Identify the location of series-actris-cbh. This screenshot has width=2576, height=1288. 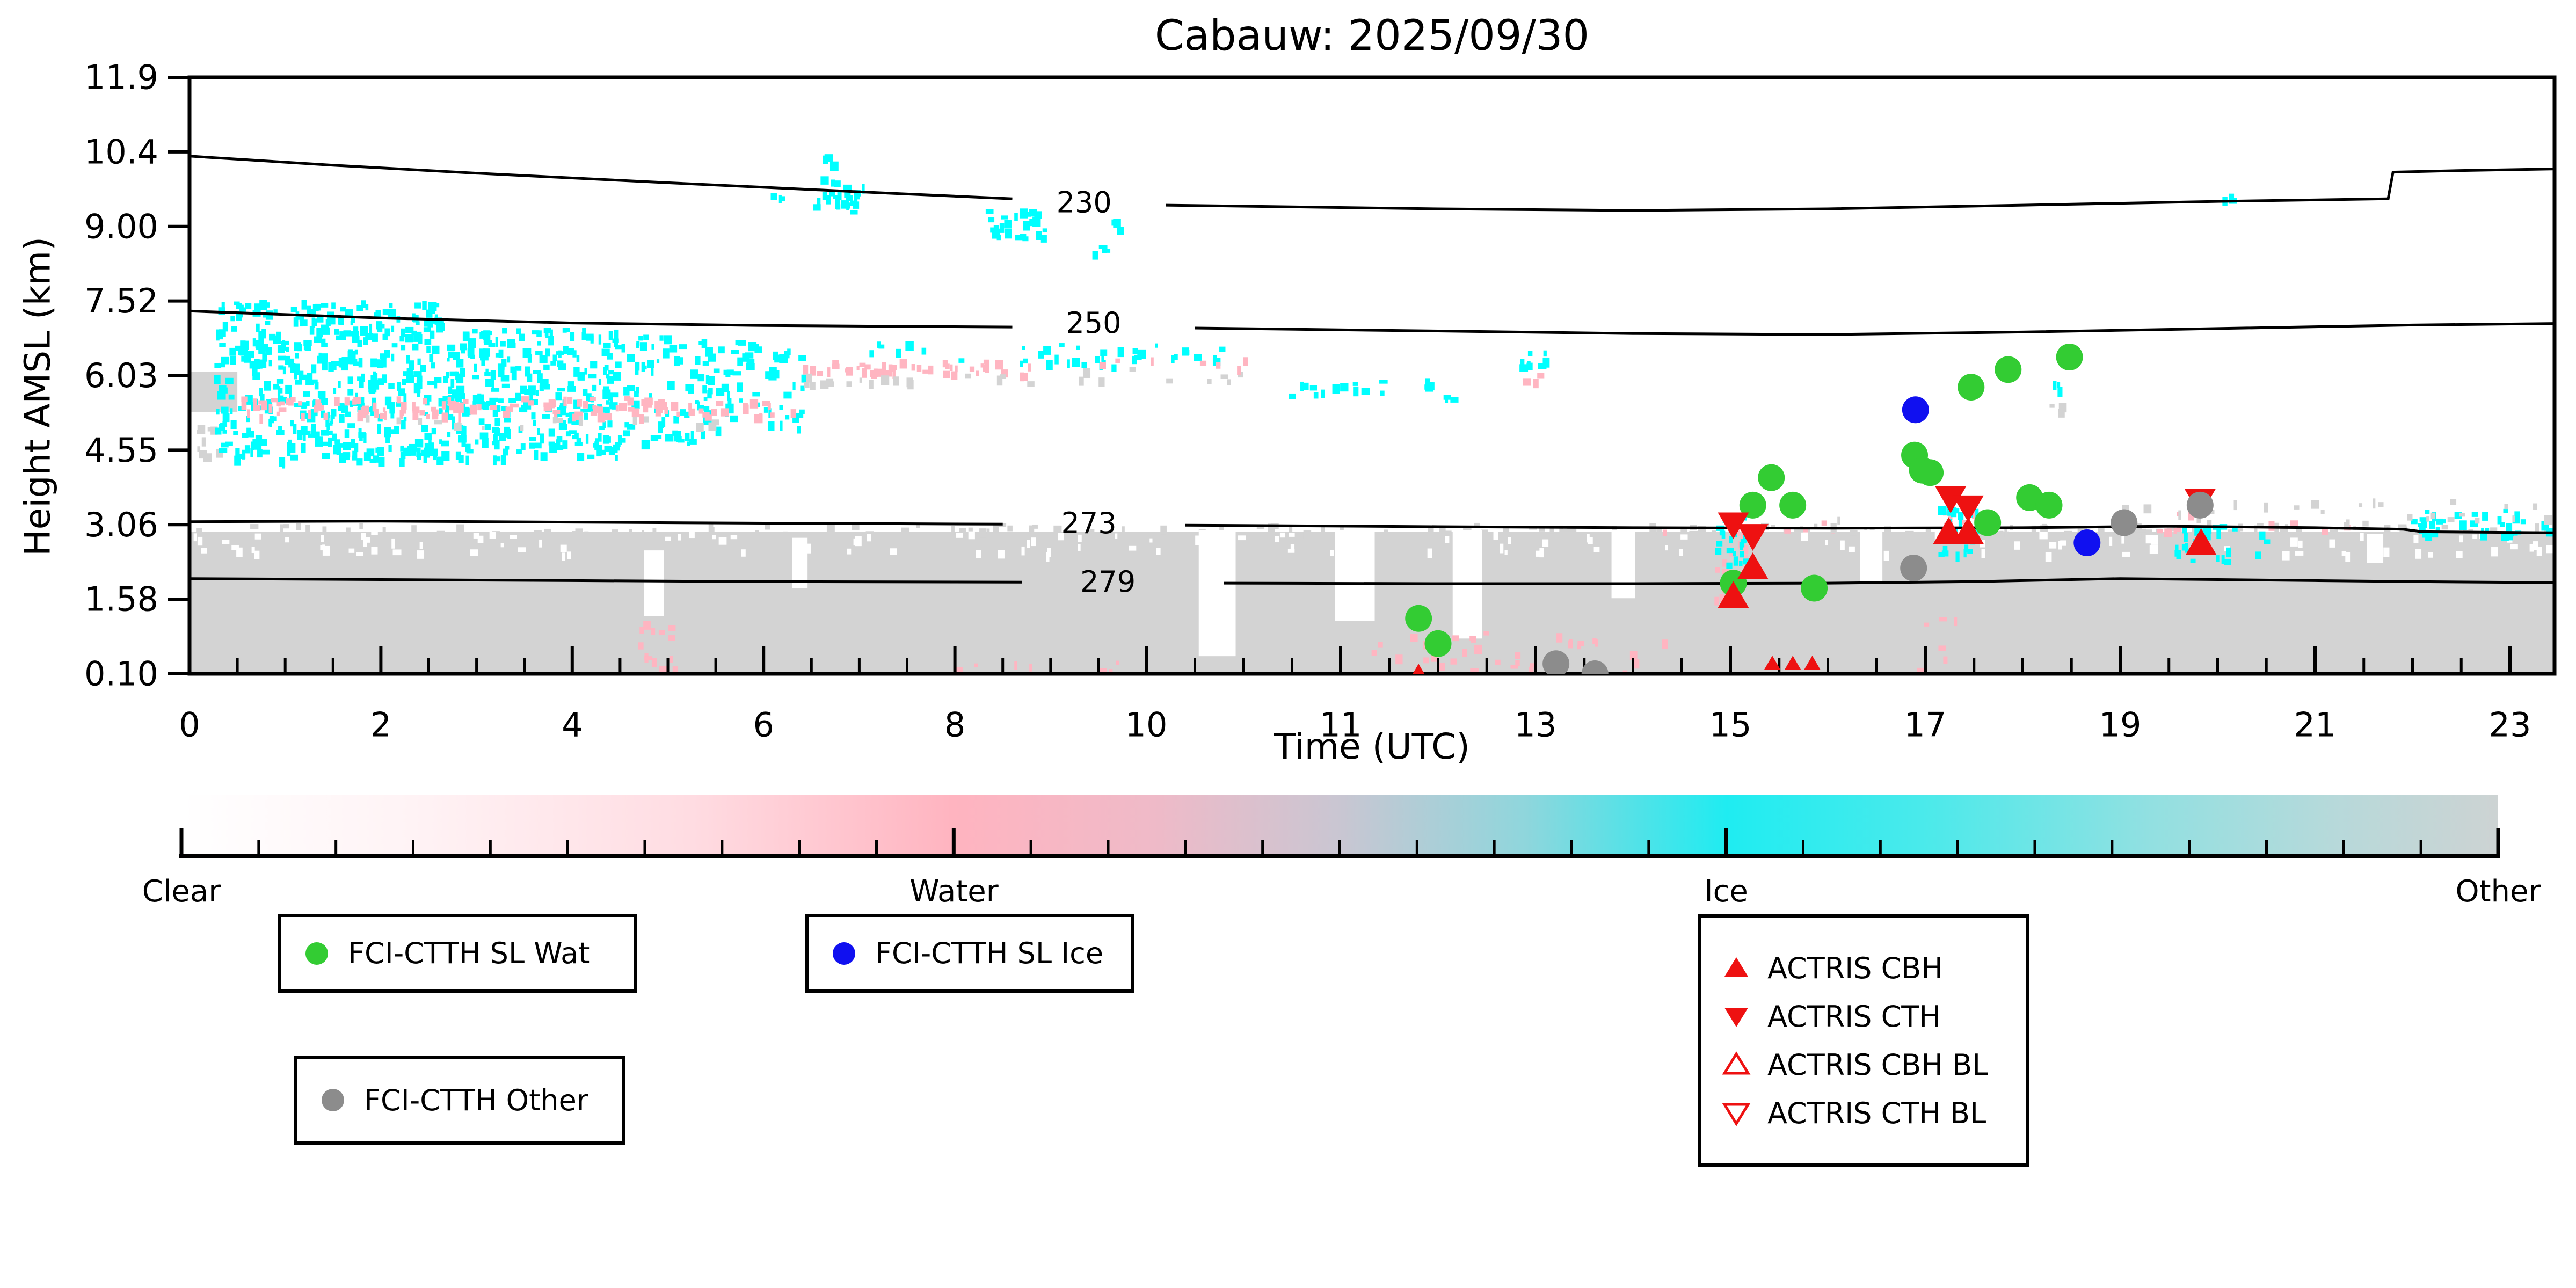
(1967, 562).